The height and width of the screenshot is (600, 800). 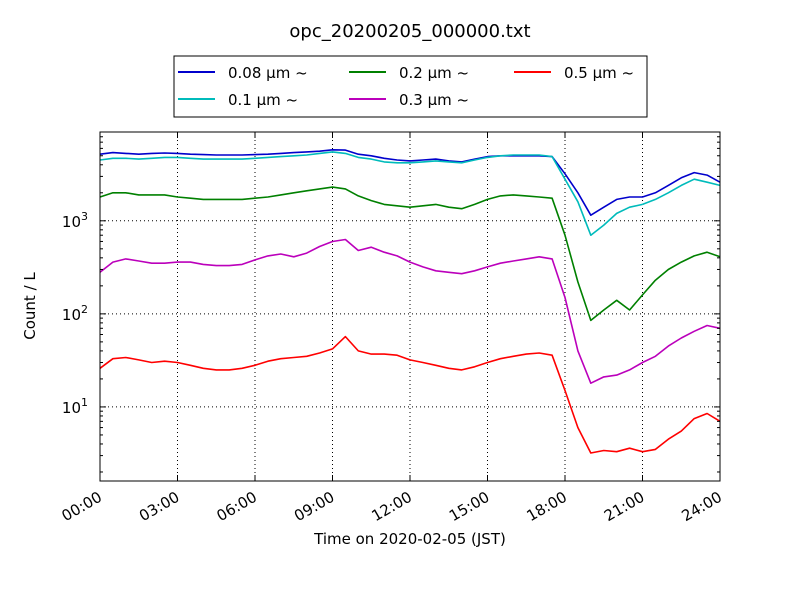 I want to click on legend-label: 0.08 µm ~, so click(x=268, y=73).